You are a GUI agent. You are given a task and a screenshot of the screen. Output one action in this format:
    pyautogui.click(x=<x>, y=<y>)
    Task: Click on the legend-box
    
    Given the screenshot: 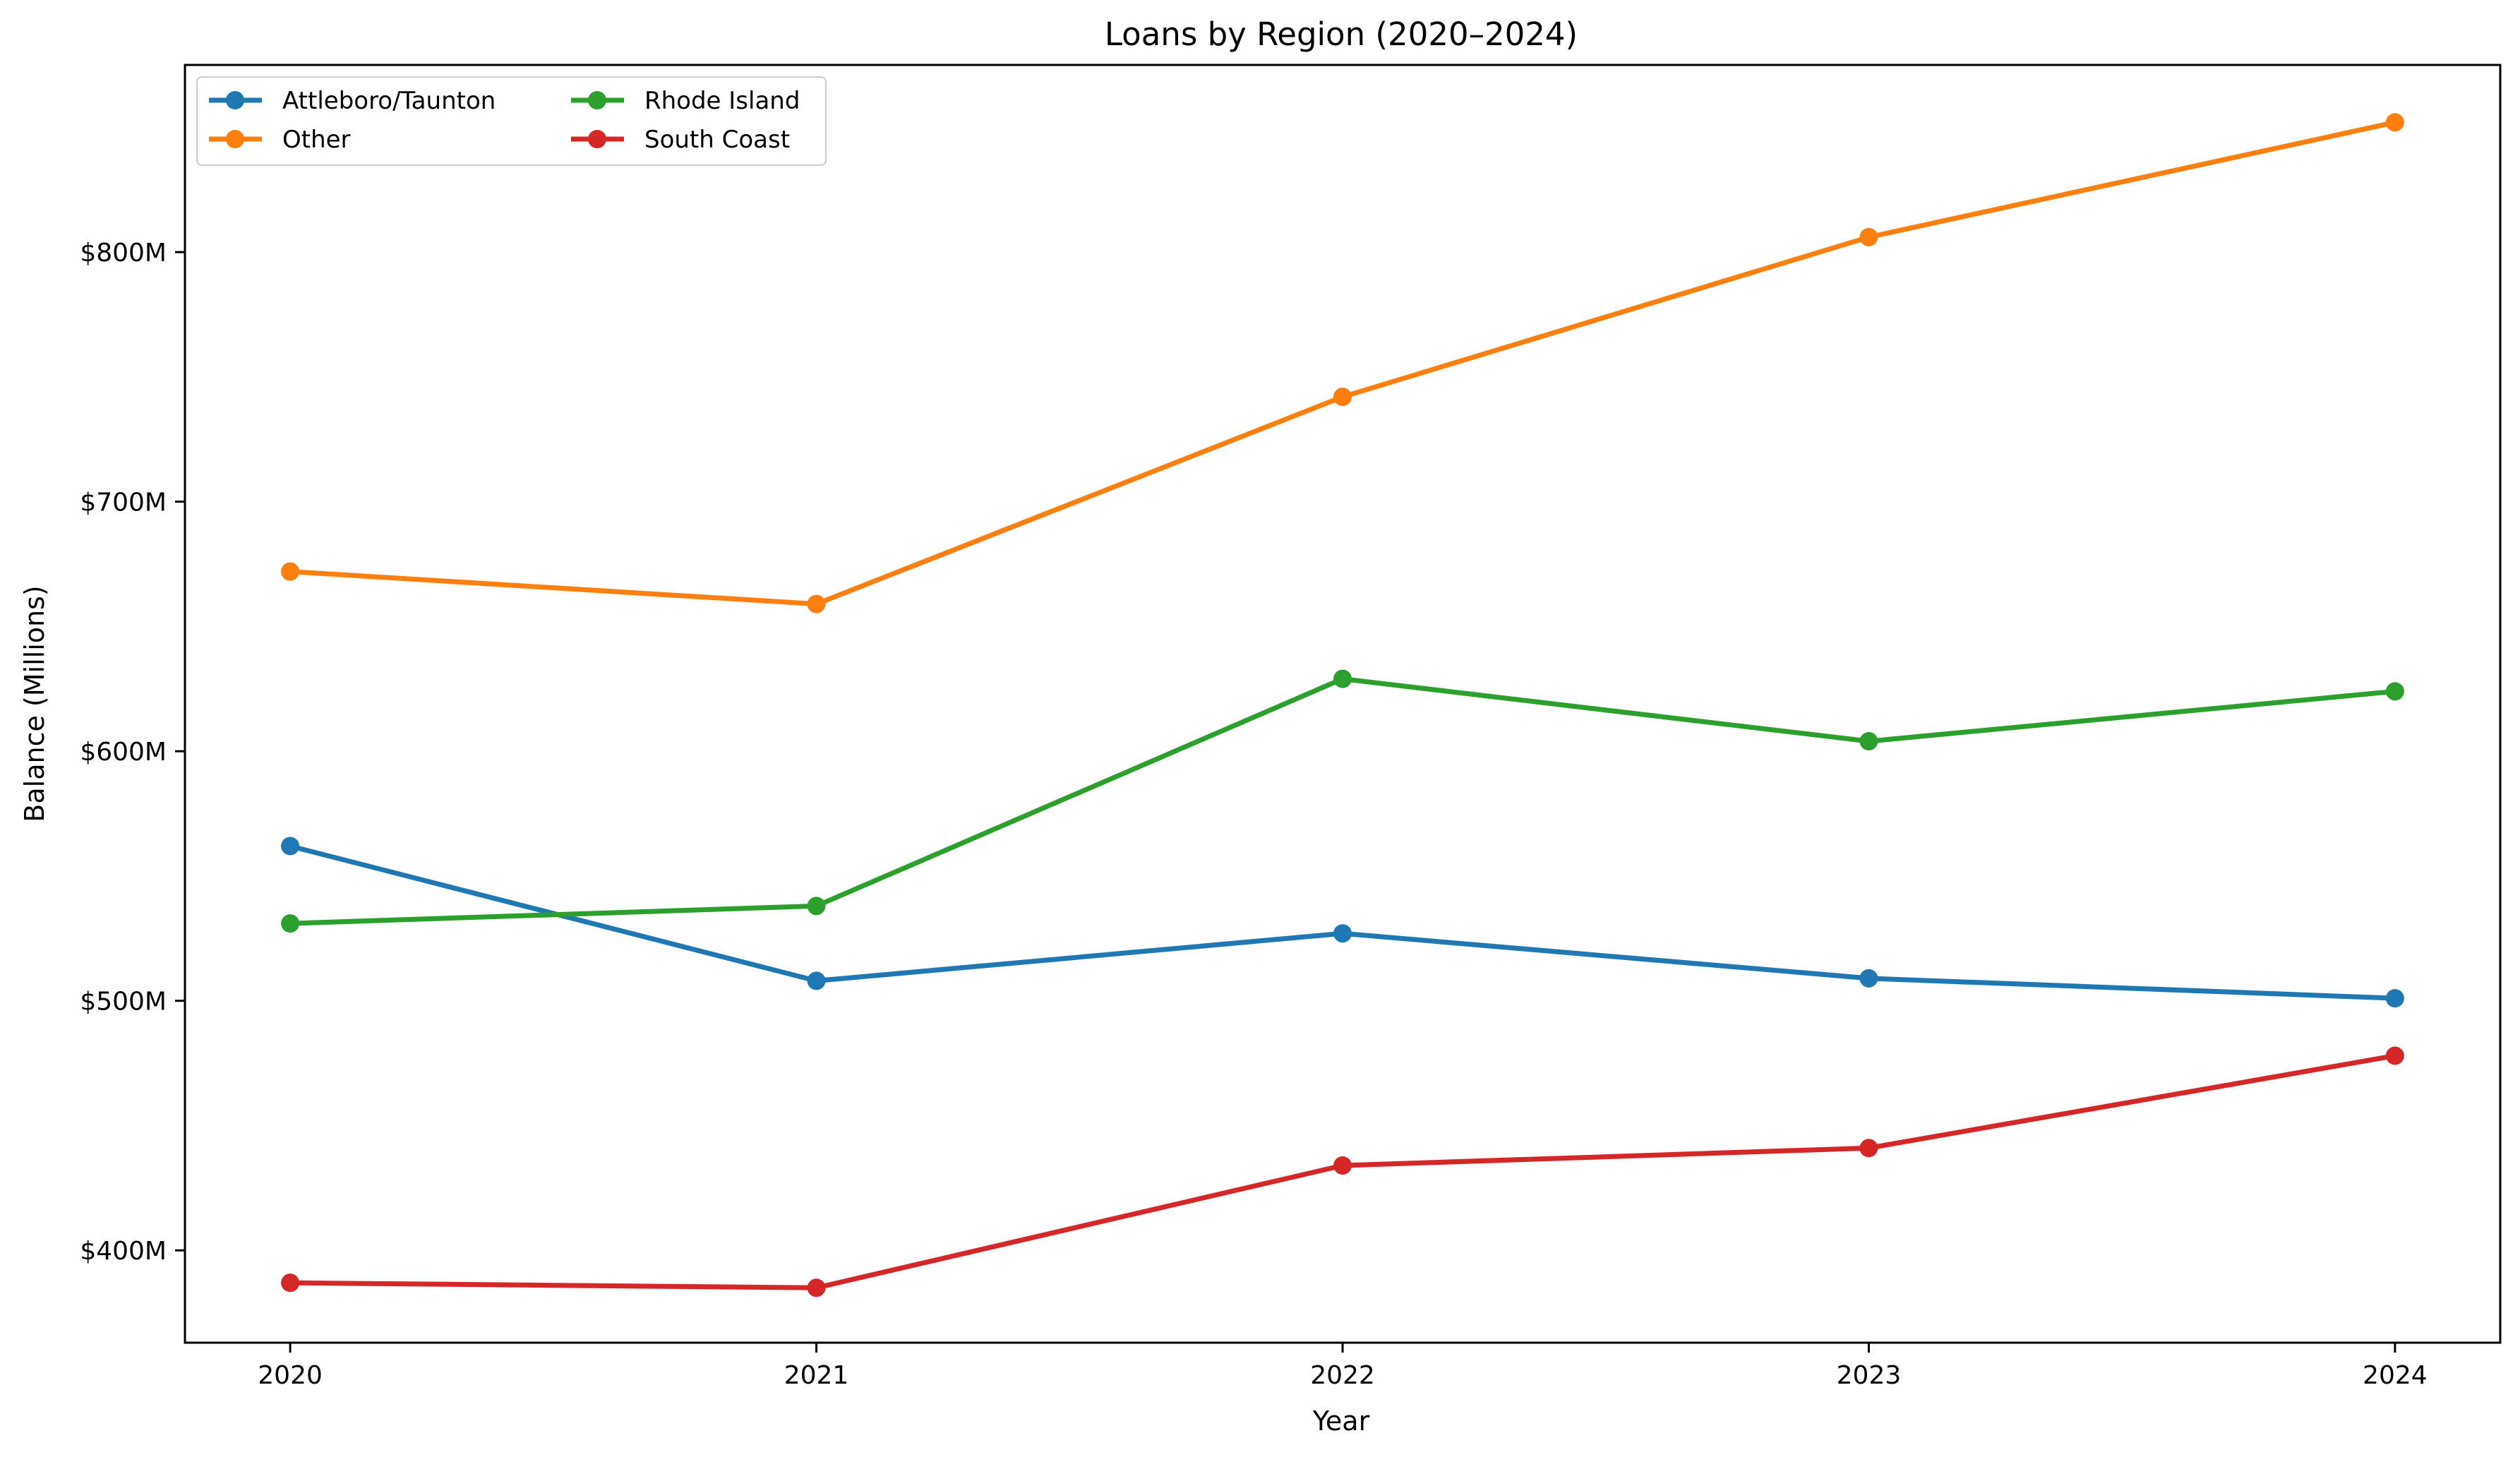 What is the action you would take?
    pyautogui.click(x=512, y=121)
    